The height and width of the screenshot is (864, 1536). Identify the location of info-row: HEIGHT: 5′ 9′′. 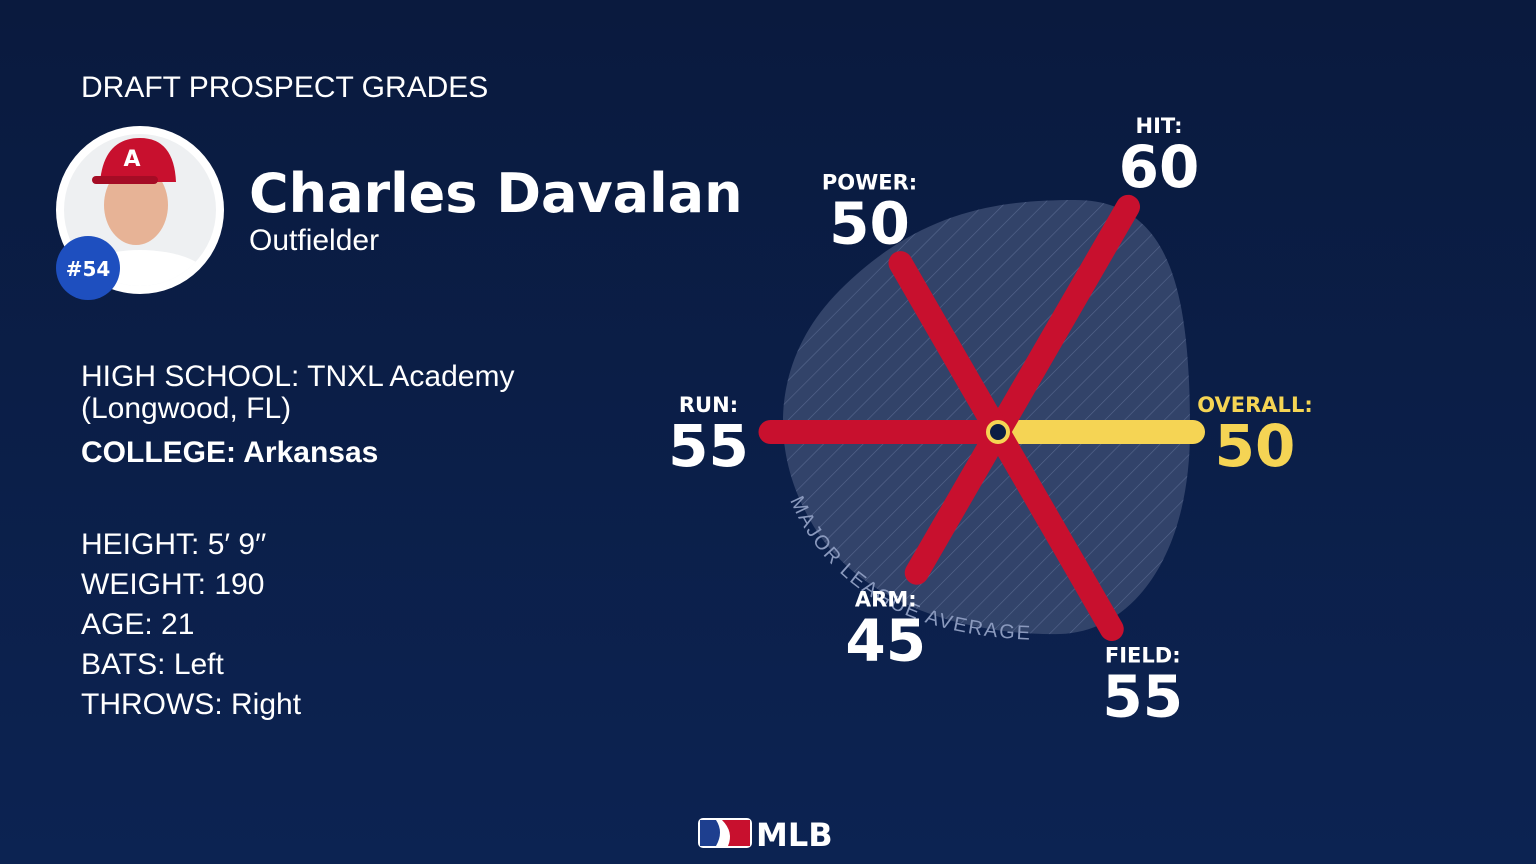
(174, 544).